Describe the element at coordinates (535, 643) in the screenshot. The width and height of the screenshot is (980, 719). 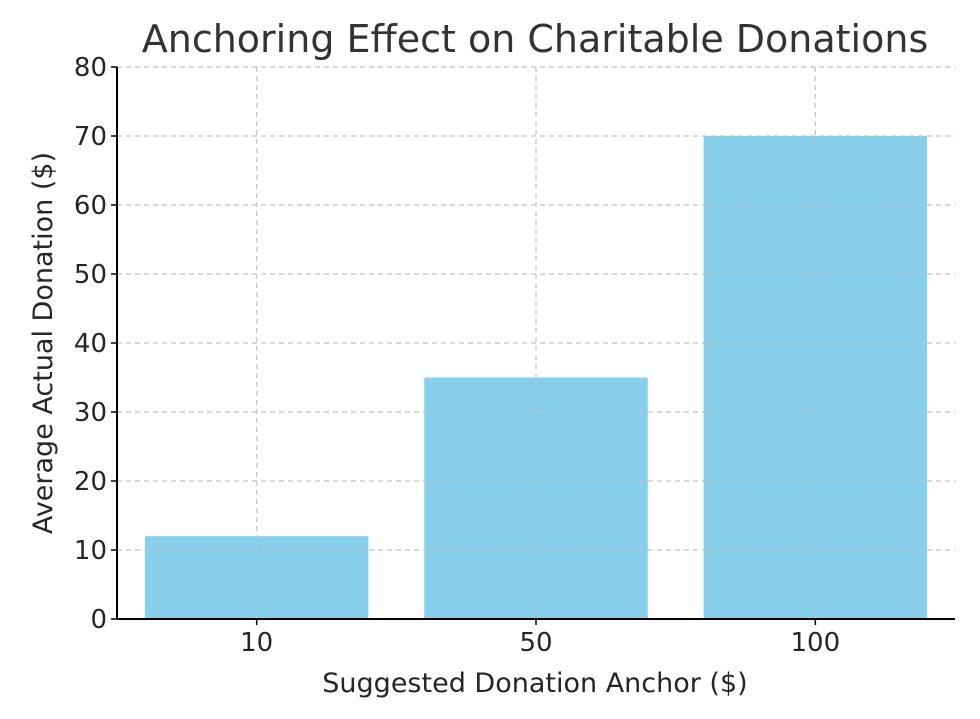
I see `x-tick-label: 50` at that location.